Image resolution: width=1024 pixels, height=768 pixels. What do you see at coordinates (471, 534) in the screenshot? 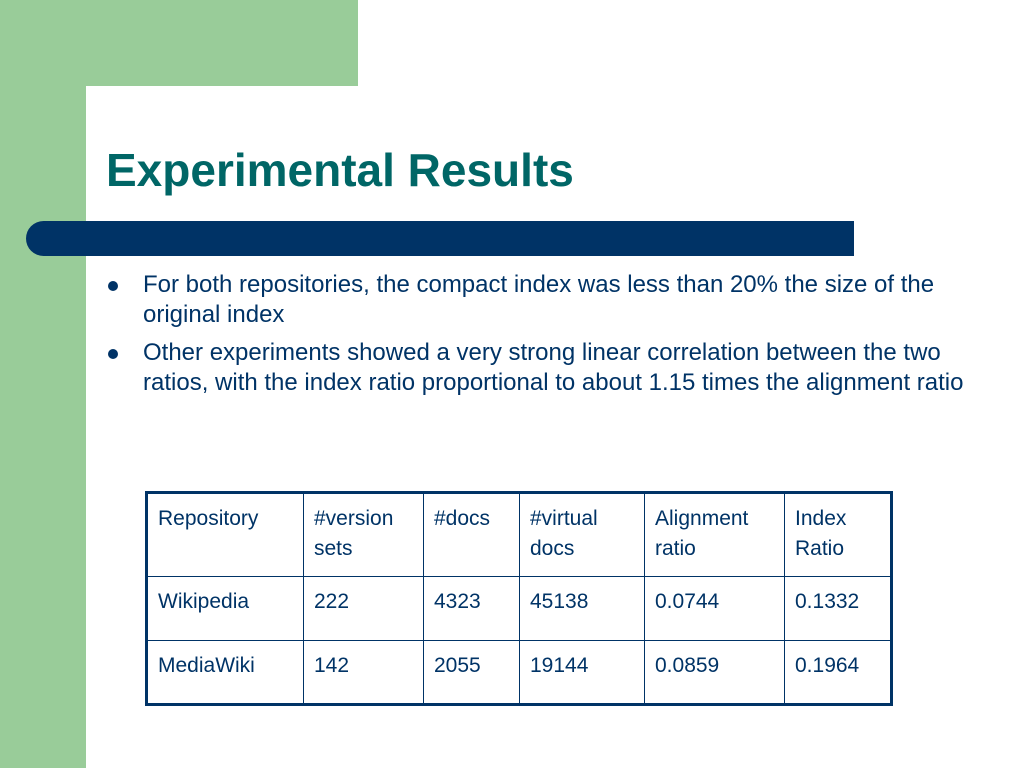
I see `header-cell: #docs` at bounding box center [471, 534].